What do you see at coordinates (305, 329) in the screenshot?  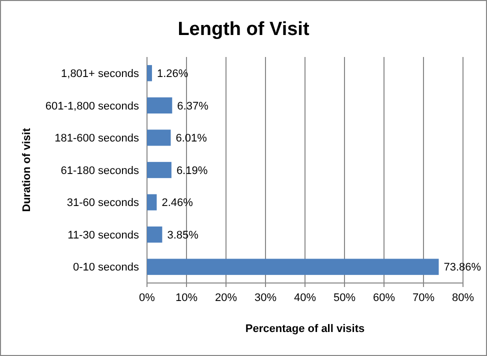 I see `x-axis-title: Percentage of all visits` at bounding box center [305, 329].